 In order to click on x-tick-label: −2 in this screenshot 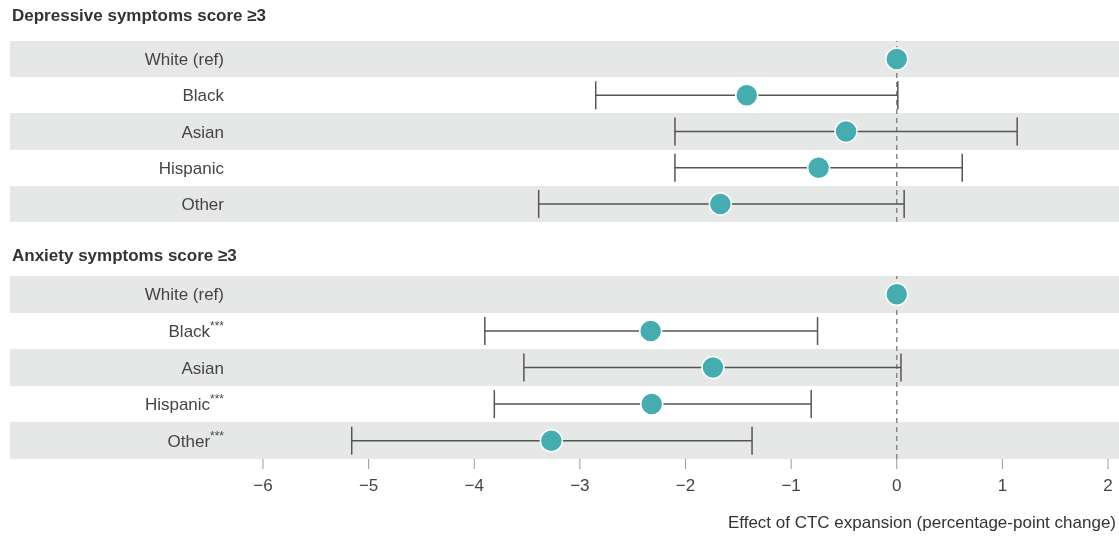, I will do `click(685, 486)`.